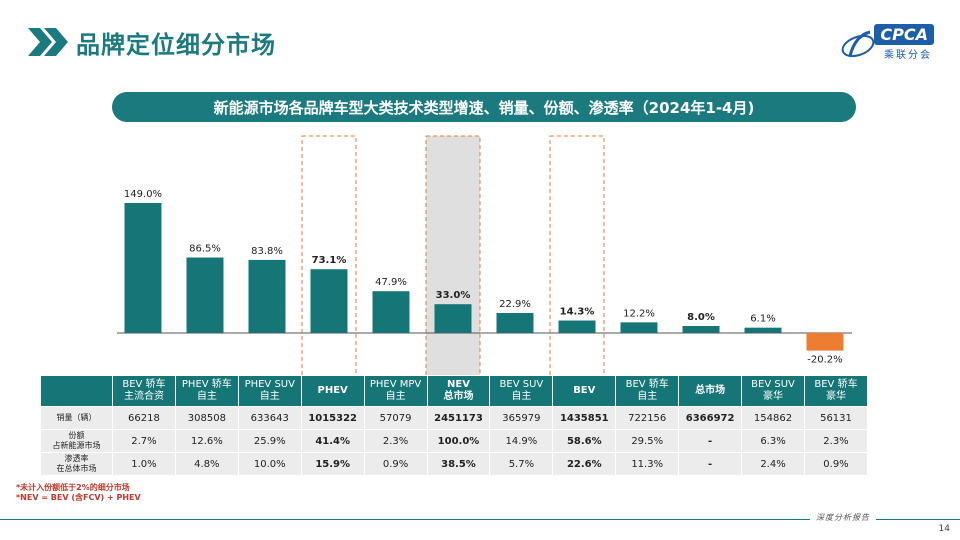 The height and width of the screenshot is (540, 960). What do you see at coordinates (206, 391) in the screenshot?
I see `table-column-header: PHEV 轿车 自主` at bounding box center [206, 391].